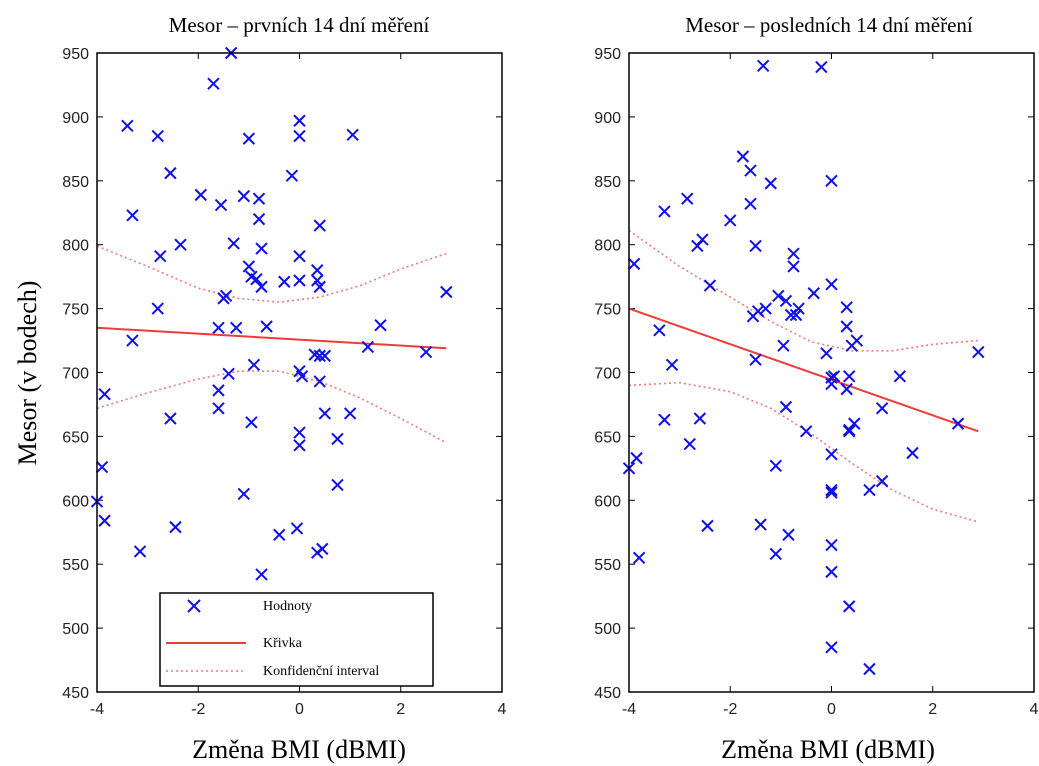  I want to click on right-x-axis-label: Změna BMI (dBMI), so click(828, 749).